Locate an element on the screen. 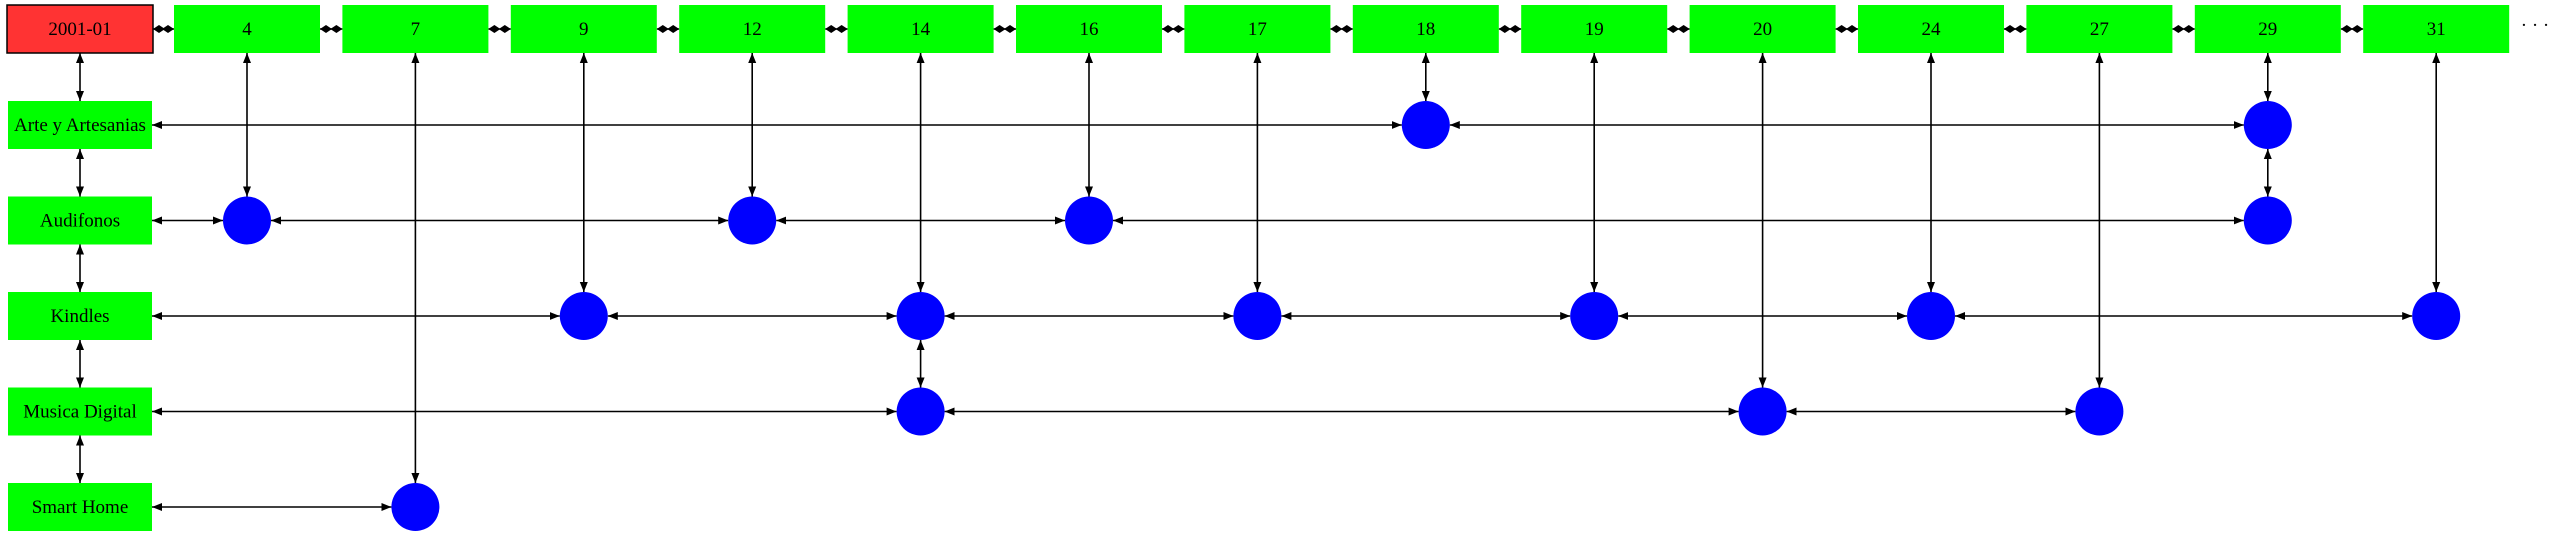 The width and height of the screenshot is (2559, 539). event-node-12-audifonos is located at coordinates (752, 220).